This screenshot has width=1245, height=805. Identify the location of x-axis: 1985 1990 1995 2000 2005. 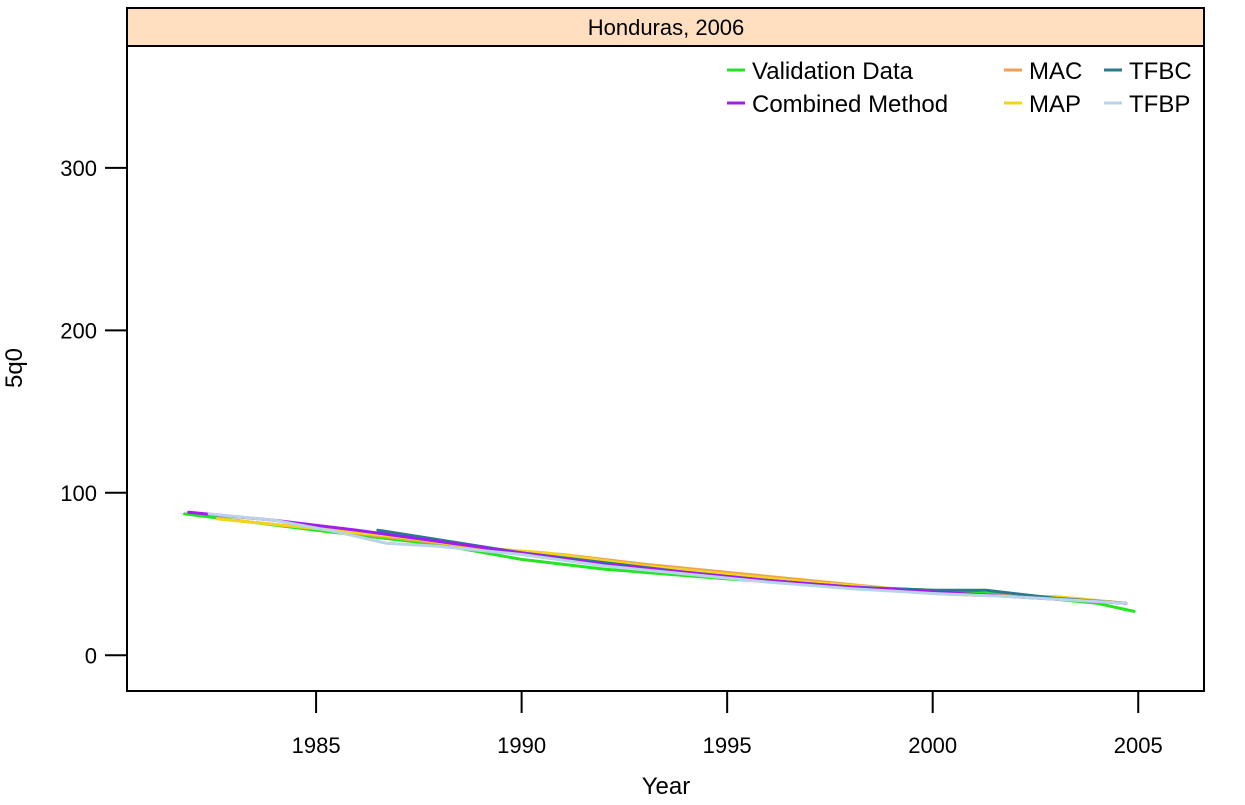
(727, 724).